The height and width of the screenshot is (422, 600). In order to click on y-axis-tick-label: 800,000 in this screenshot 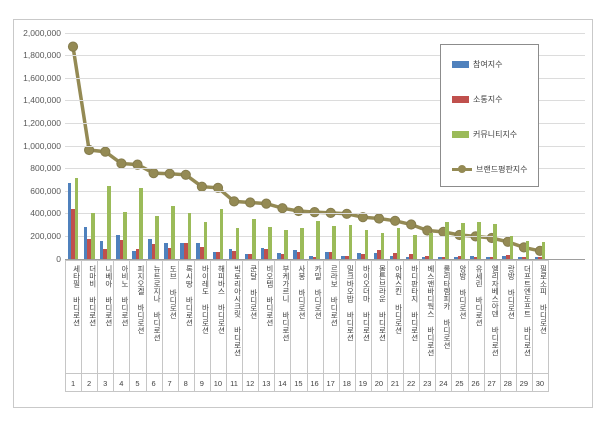, I will do `click(45, 168)`.